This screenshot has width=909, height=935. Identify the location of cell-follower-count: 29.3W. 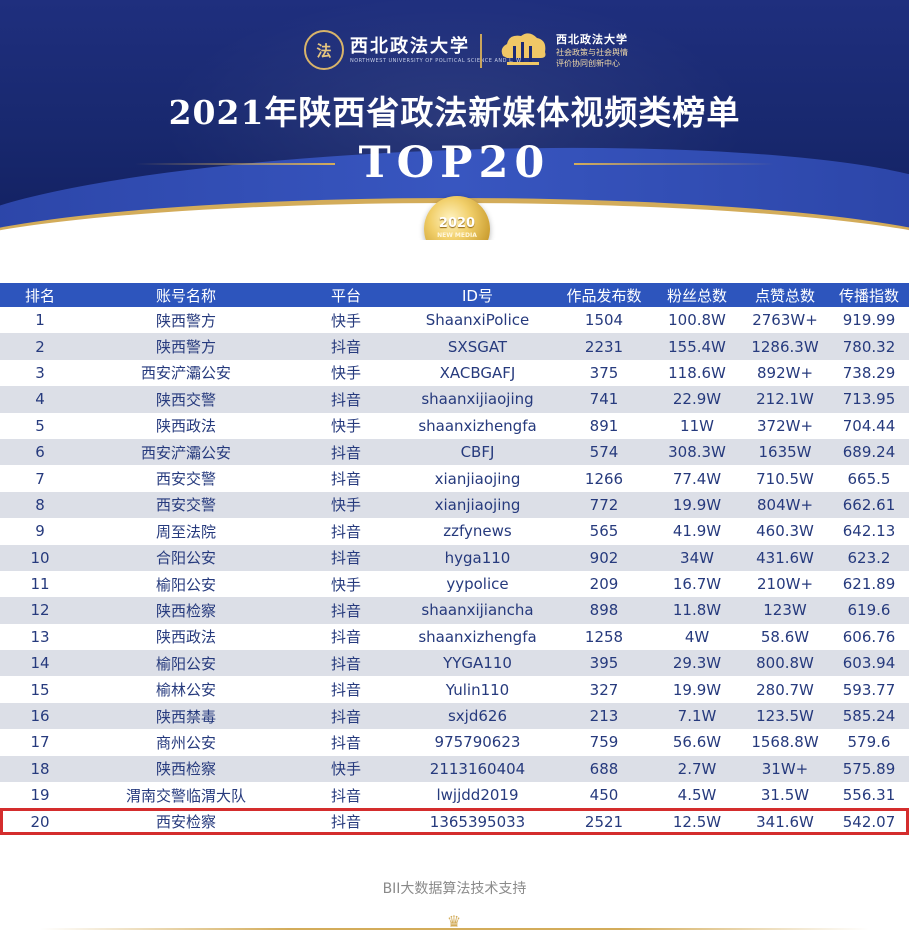
(697, 663).